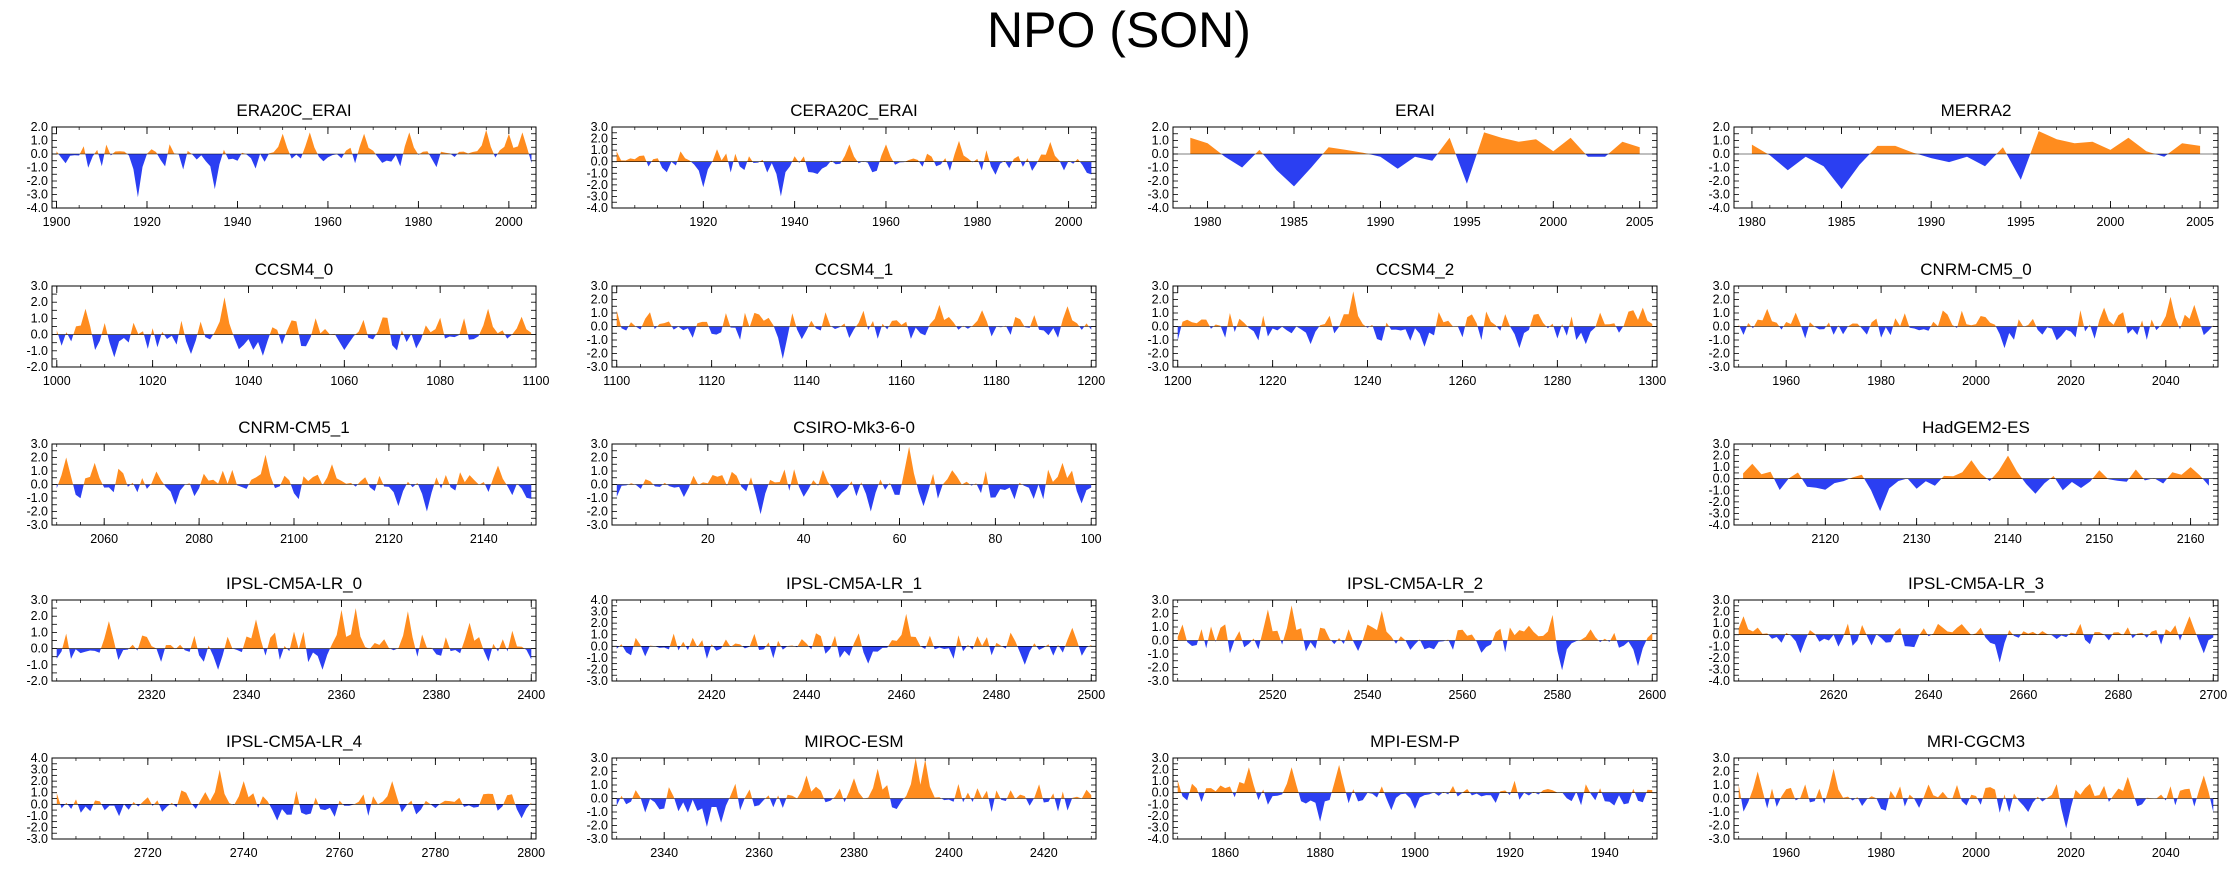 Image resolution: width=2238 pixels, height=877 pixels. Describe the element at coordinates (1415, 269) in the screenshot. I see `panel-title: CCSM4_2` at that location.